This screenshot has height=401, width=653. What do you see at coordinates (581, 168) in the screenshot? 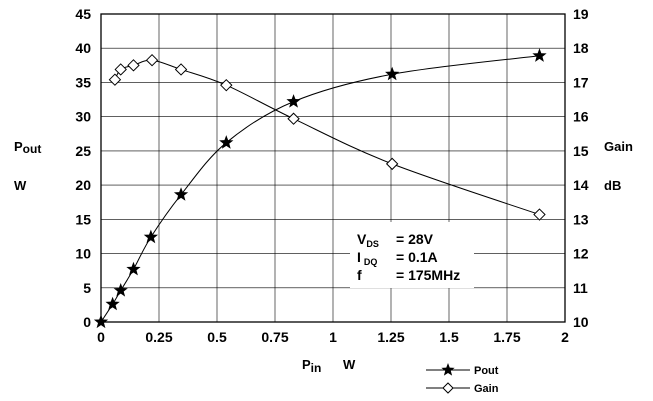
I see `right-y-tick-labels: 10 11 12 13 14 15 16 17 18 19` at bounding box center [581, 168].